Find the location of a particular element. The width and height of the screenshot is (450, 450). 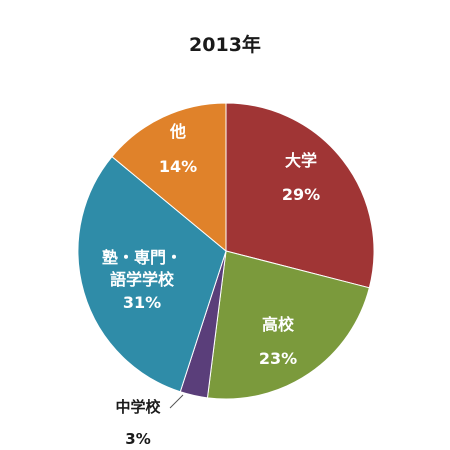

slice-percent-label: 29% is located at coordinates (301, 194).